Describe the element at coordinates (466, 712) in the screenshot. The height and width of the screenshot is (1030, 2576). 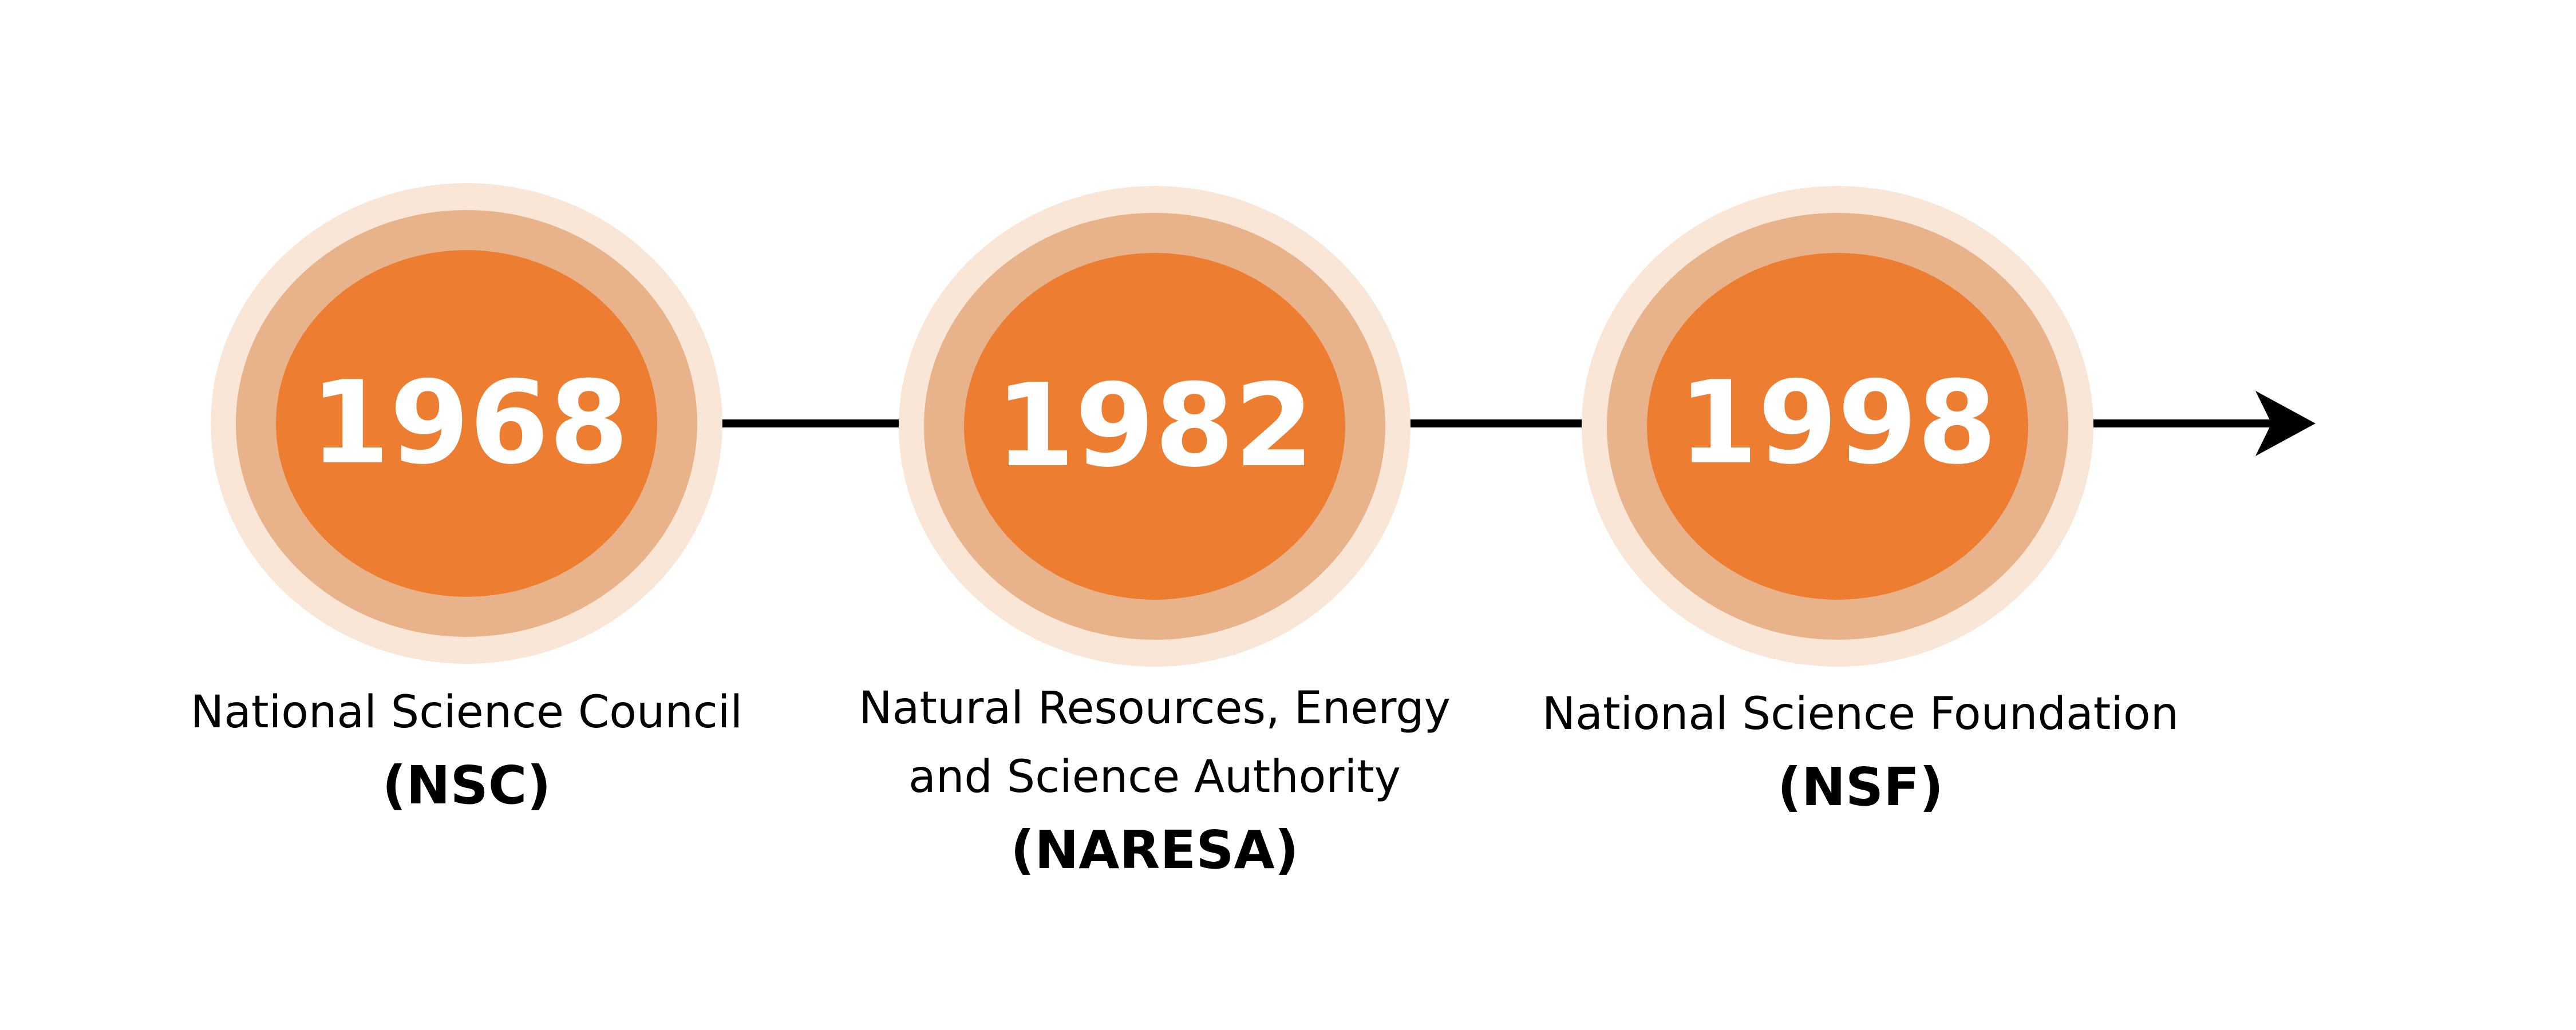
I see `milestone-name: National Science Council` at that location.